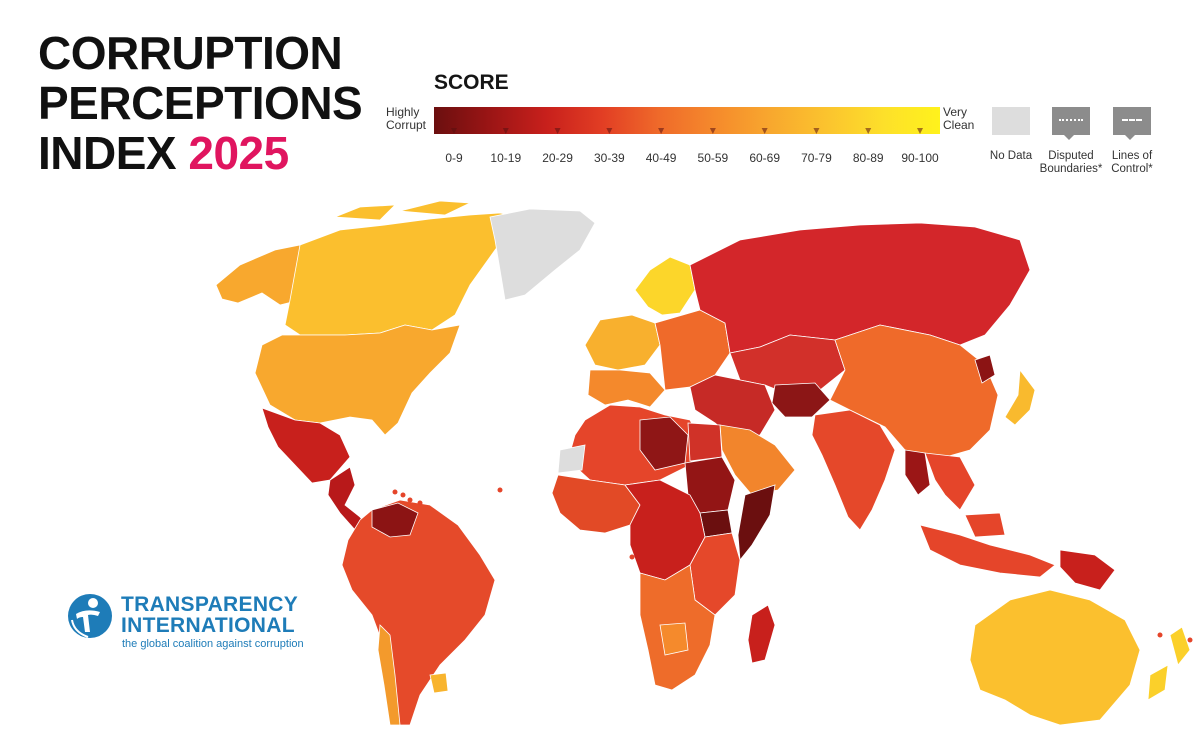 The image size is (1200, 730). Describe the element at coordinates (1132, 169) in the screenshot. I see `loc-label-line2: Control*` at that location.